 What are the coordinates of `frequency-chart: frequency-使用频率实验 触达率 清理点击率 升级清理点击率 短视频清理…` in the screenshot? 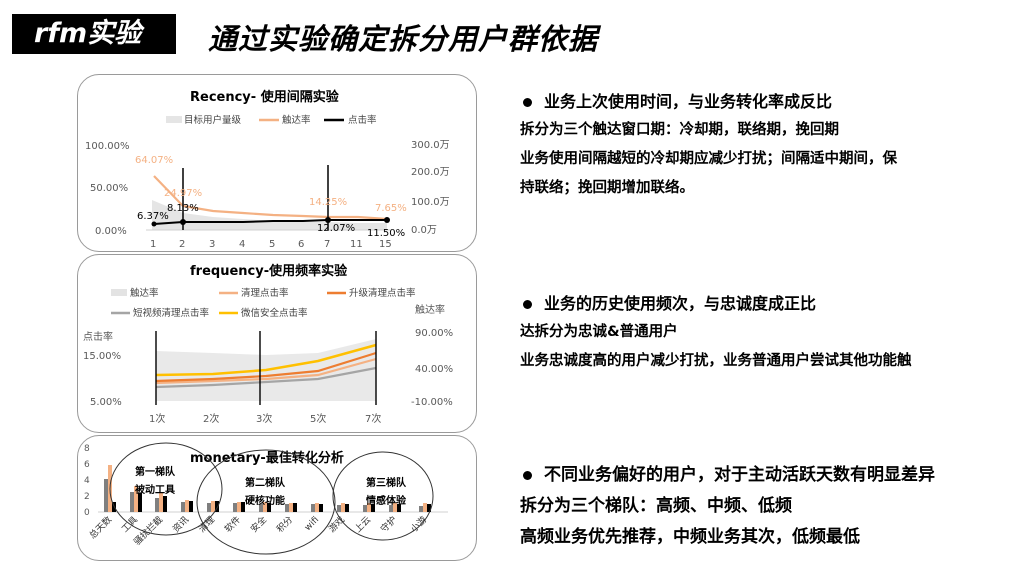 It's located at (268, 344).